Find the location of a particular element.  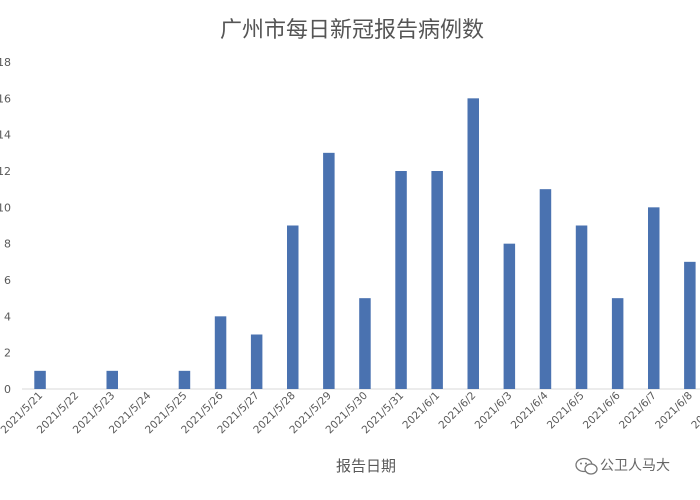

y-tick-label: 0 is located at coordinates (7, 389).